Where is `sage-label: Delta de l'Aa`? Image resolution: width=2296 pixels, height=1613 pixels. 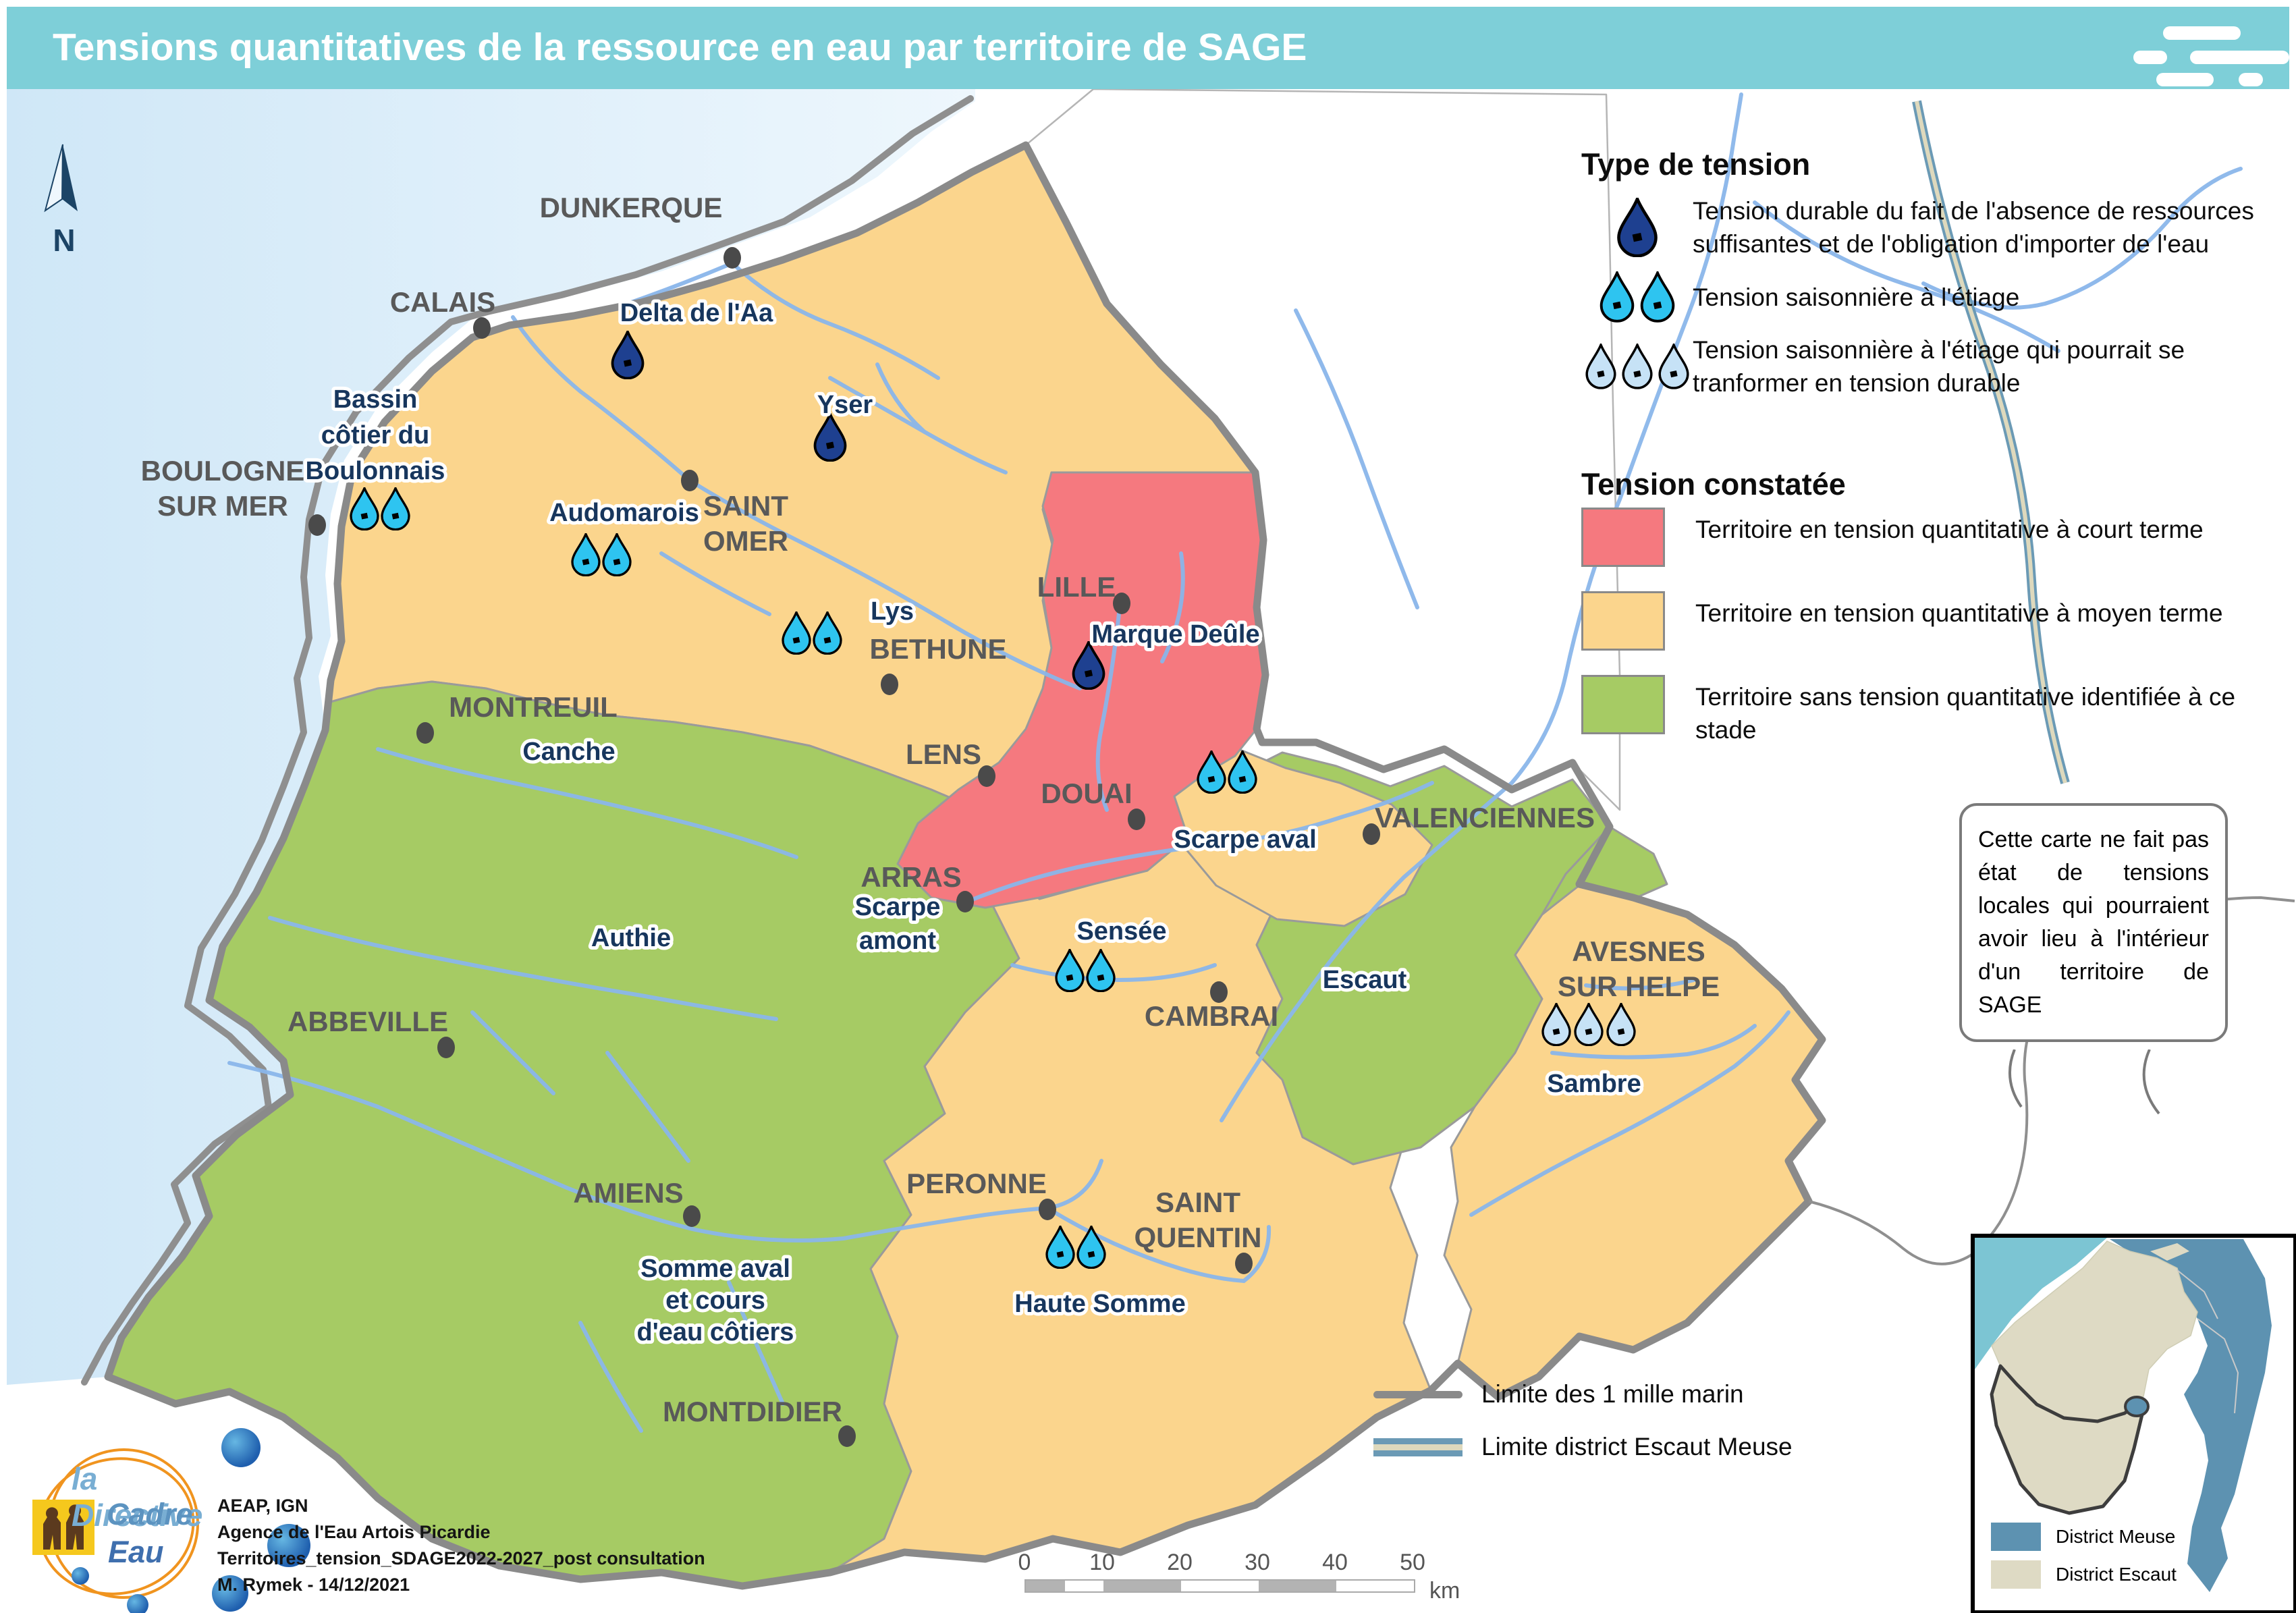 sage-label: Delta de l'Aa is located at coordinates (696, 313).